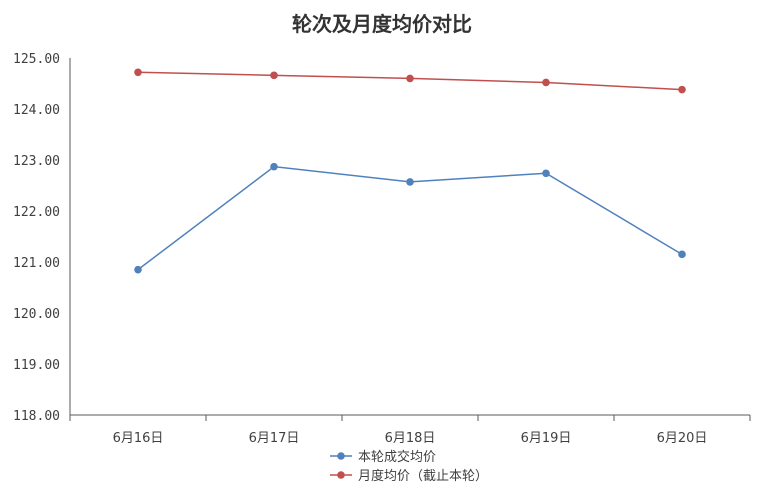  Describe the element at coordinates (546, 438) in the screenshot. I see `x-tick-label: 6月19日` at that location.